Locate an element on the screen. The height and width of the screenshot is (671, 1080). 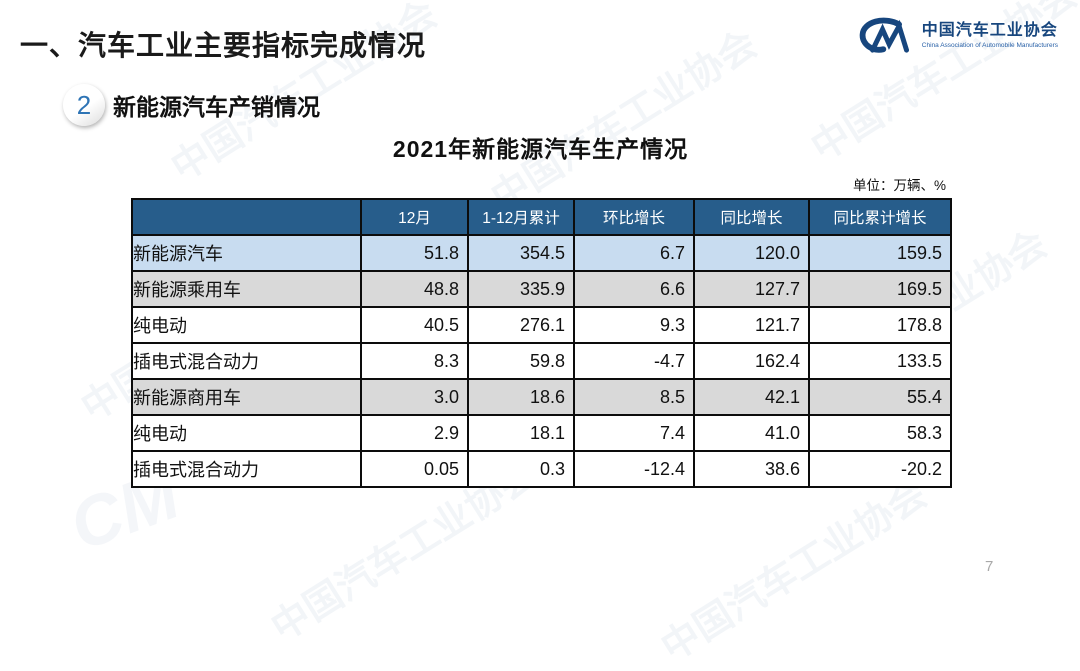
cell-value: -12.4 is located at coordinates (634, 469).